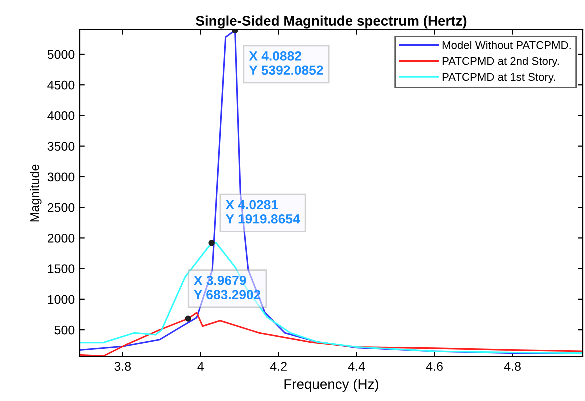 Image resolution: width=585 pixels, height=401 pixels. I want to click on y-tick-label: 4500, so click(61, 85).